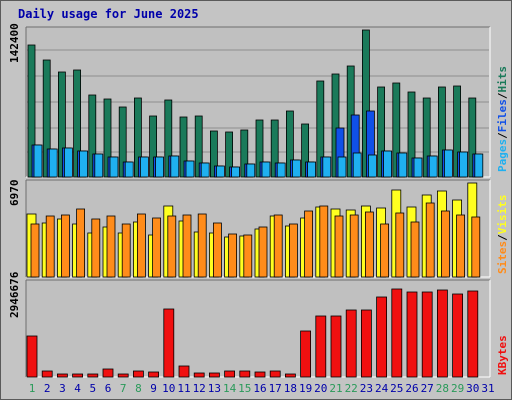 The width and height of the screenshot is (512, 400). I want to click on day-label: 1, so click(32, 388).